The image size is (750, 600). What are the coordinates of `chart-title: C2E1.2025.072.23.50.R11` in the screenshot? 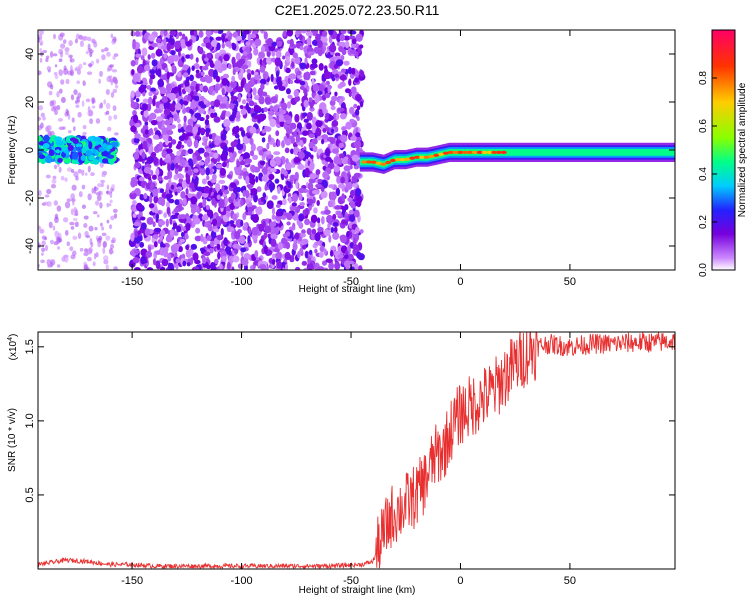 It's located at (357, 10).